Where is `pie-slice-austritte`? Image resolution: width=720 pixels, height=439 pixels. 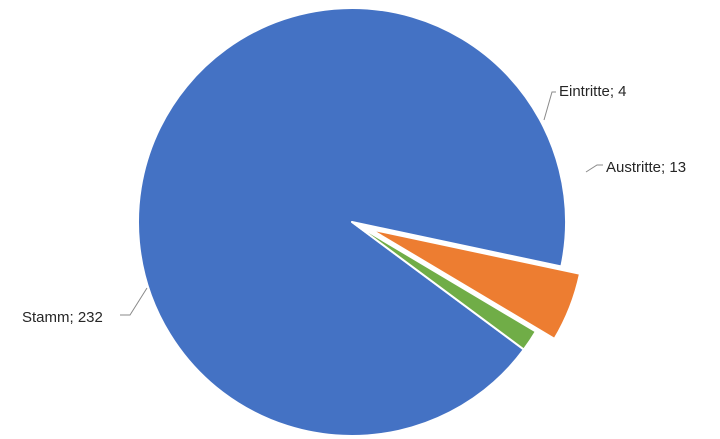 pie-slice-austritte is located at coordinates (475, 284).